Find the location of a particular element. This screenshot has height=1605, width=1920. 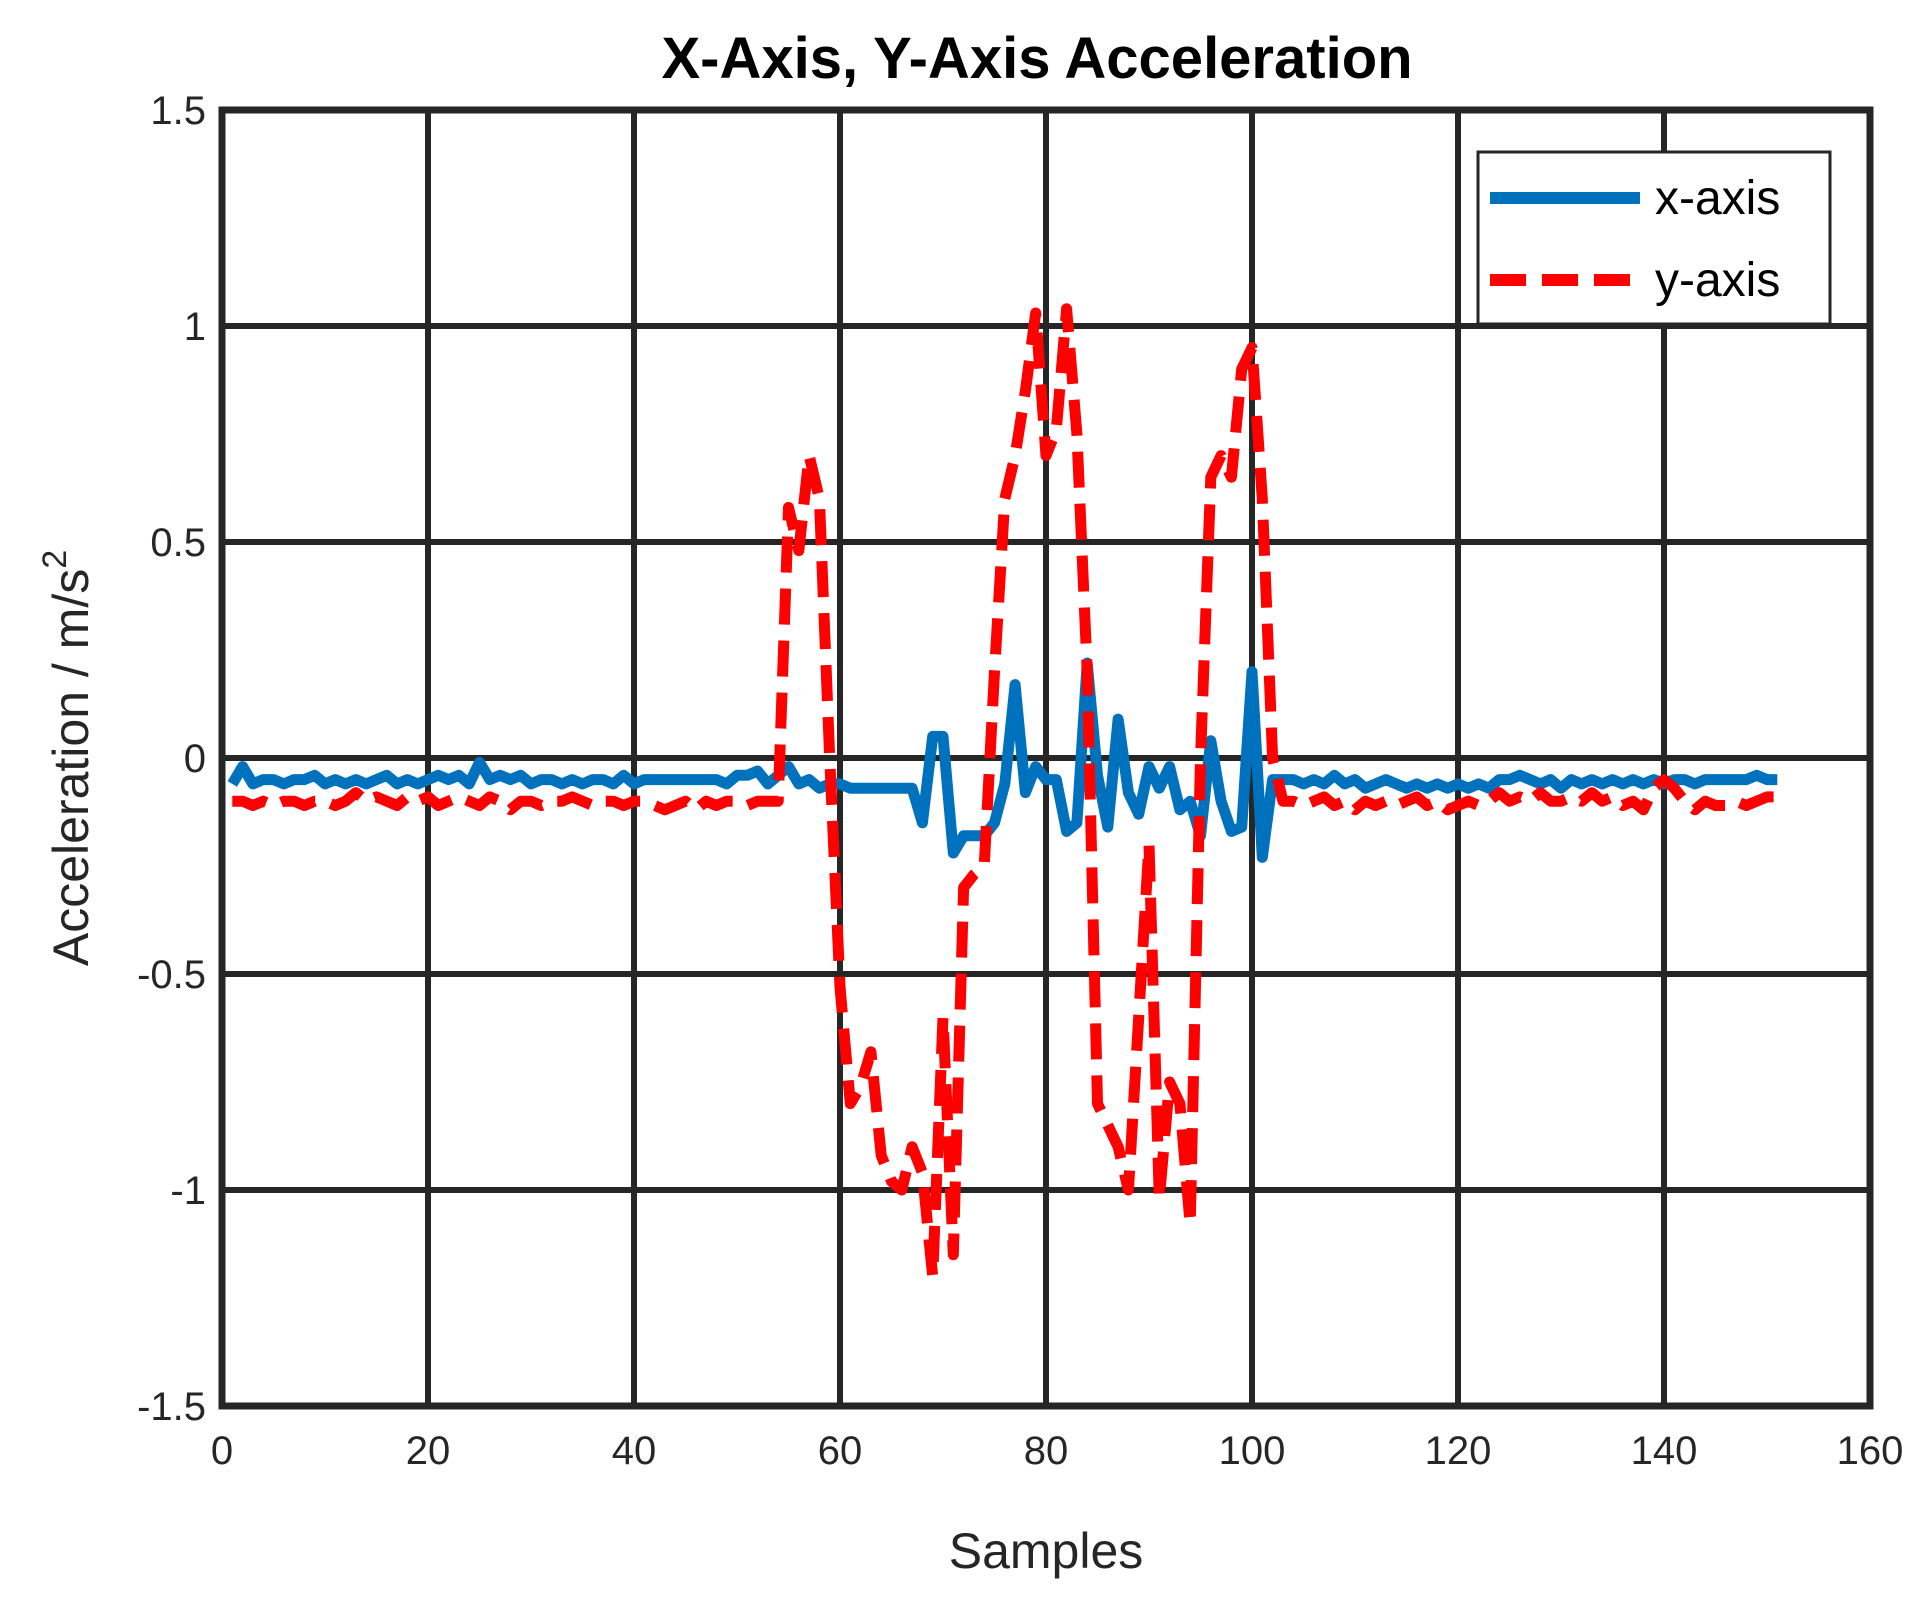

y-axis-label-text: Acceleration / m/s is located at coordinates (71, 767).